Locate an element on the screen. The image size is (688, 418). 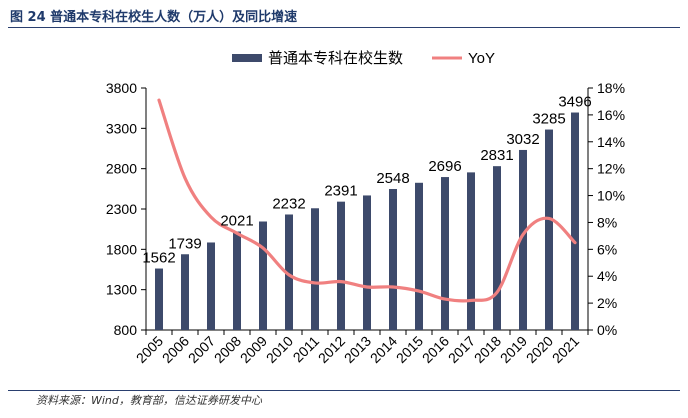
left-axis-tick-label: 3300 is located at coordinates (121, 128).